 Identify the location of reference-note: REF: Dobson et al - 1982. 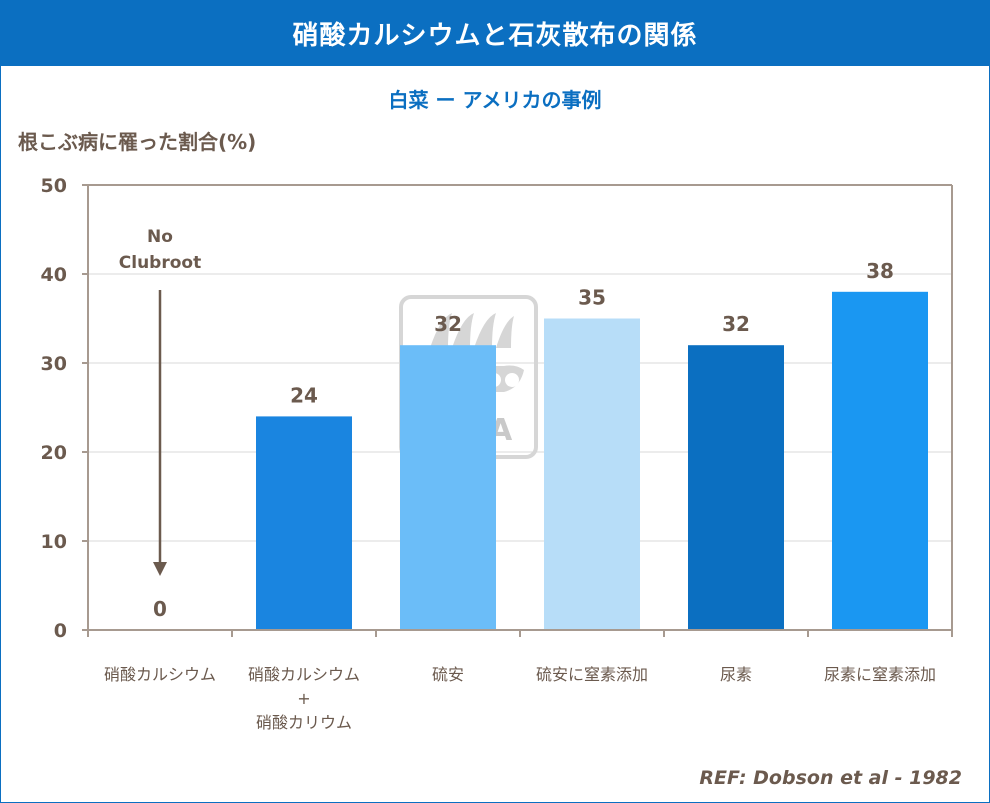
(830, 778).